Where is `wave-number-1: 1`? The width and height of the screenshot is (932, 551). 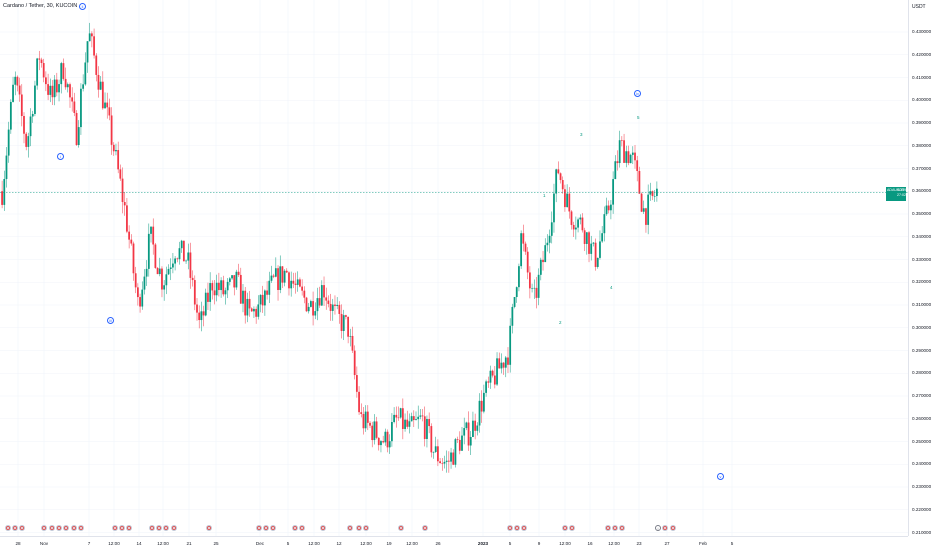 wave-number-1: 1 is located at coordinates (544, 195).